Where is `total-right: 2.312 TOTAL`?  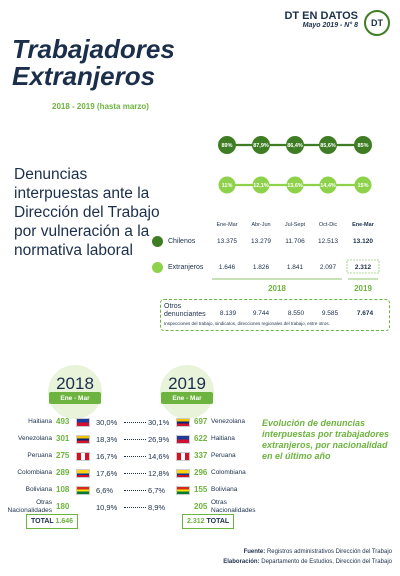
total-right: 2.312 TOTAL is located at coordinates (208, 521).